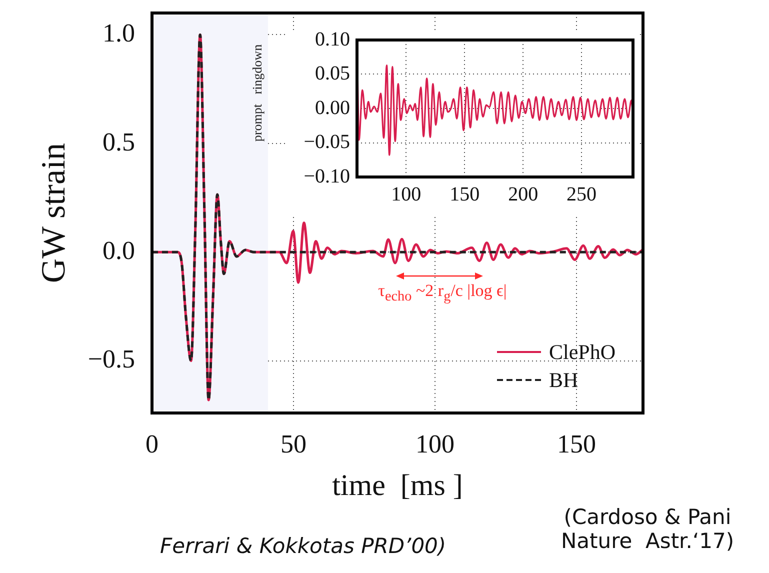 This screenshot has width=769, height=573. What do you see at coordinates (152, 443) in the screenshot?
I see `x-tick-label: 0` at bounding box center [152, 443].